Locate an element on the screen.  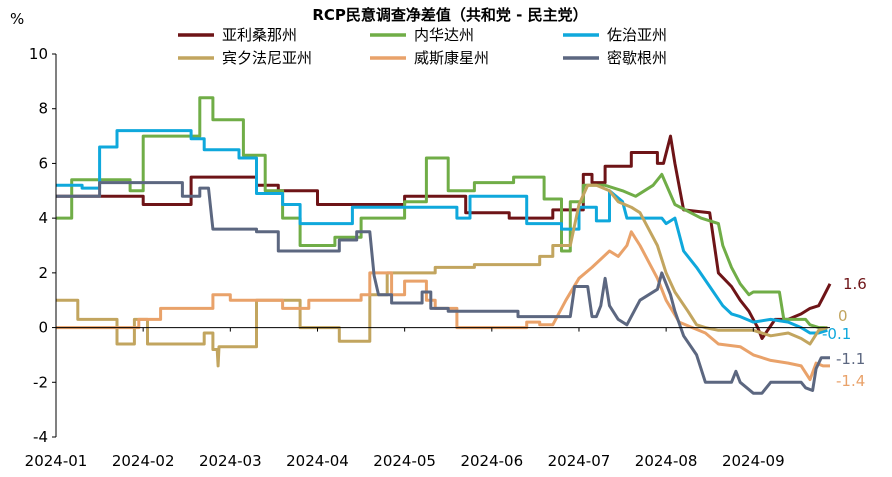
y-ticks: 10 8 6 4 2 0 -2 -4 is located at coordinates (42, 245).